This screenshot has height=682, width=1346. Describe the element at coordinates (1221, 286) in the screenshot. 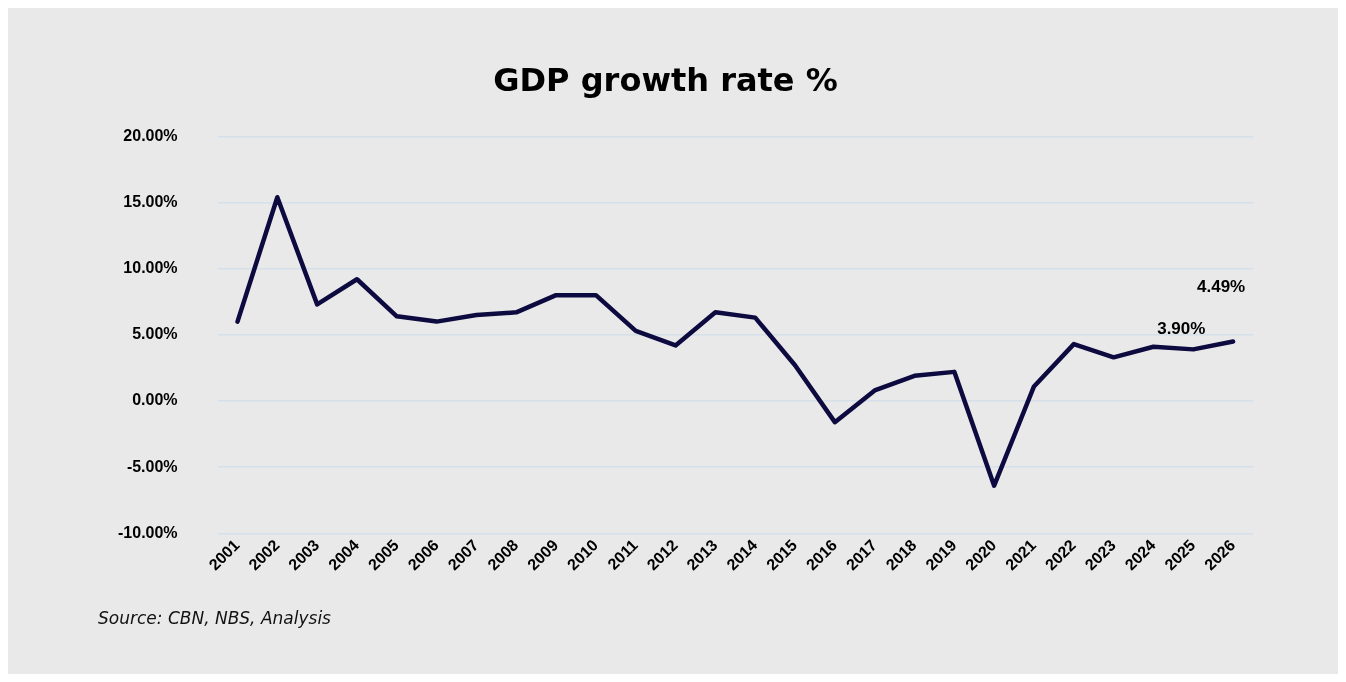

I see `data-label: 4.49%` at that location.